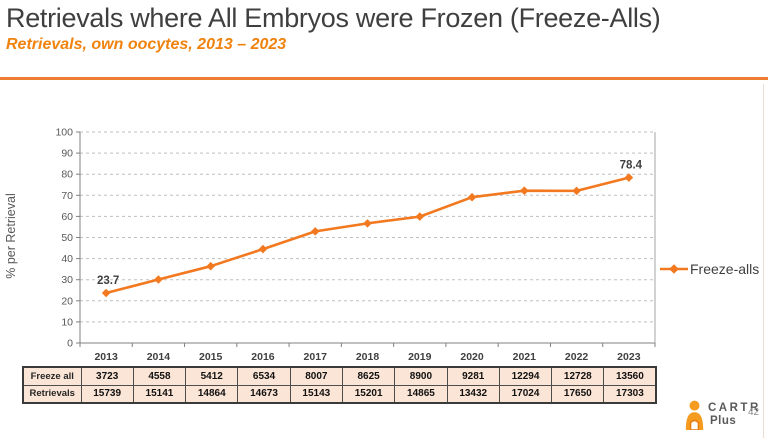  I want to click on title-divider, so click(384, 78).